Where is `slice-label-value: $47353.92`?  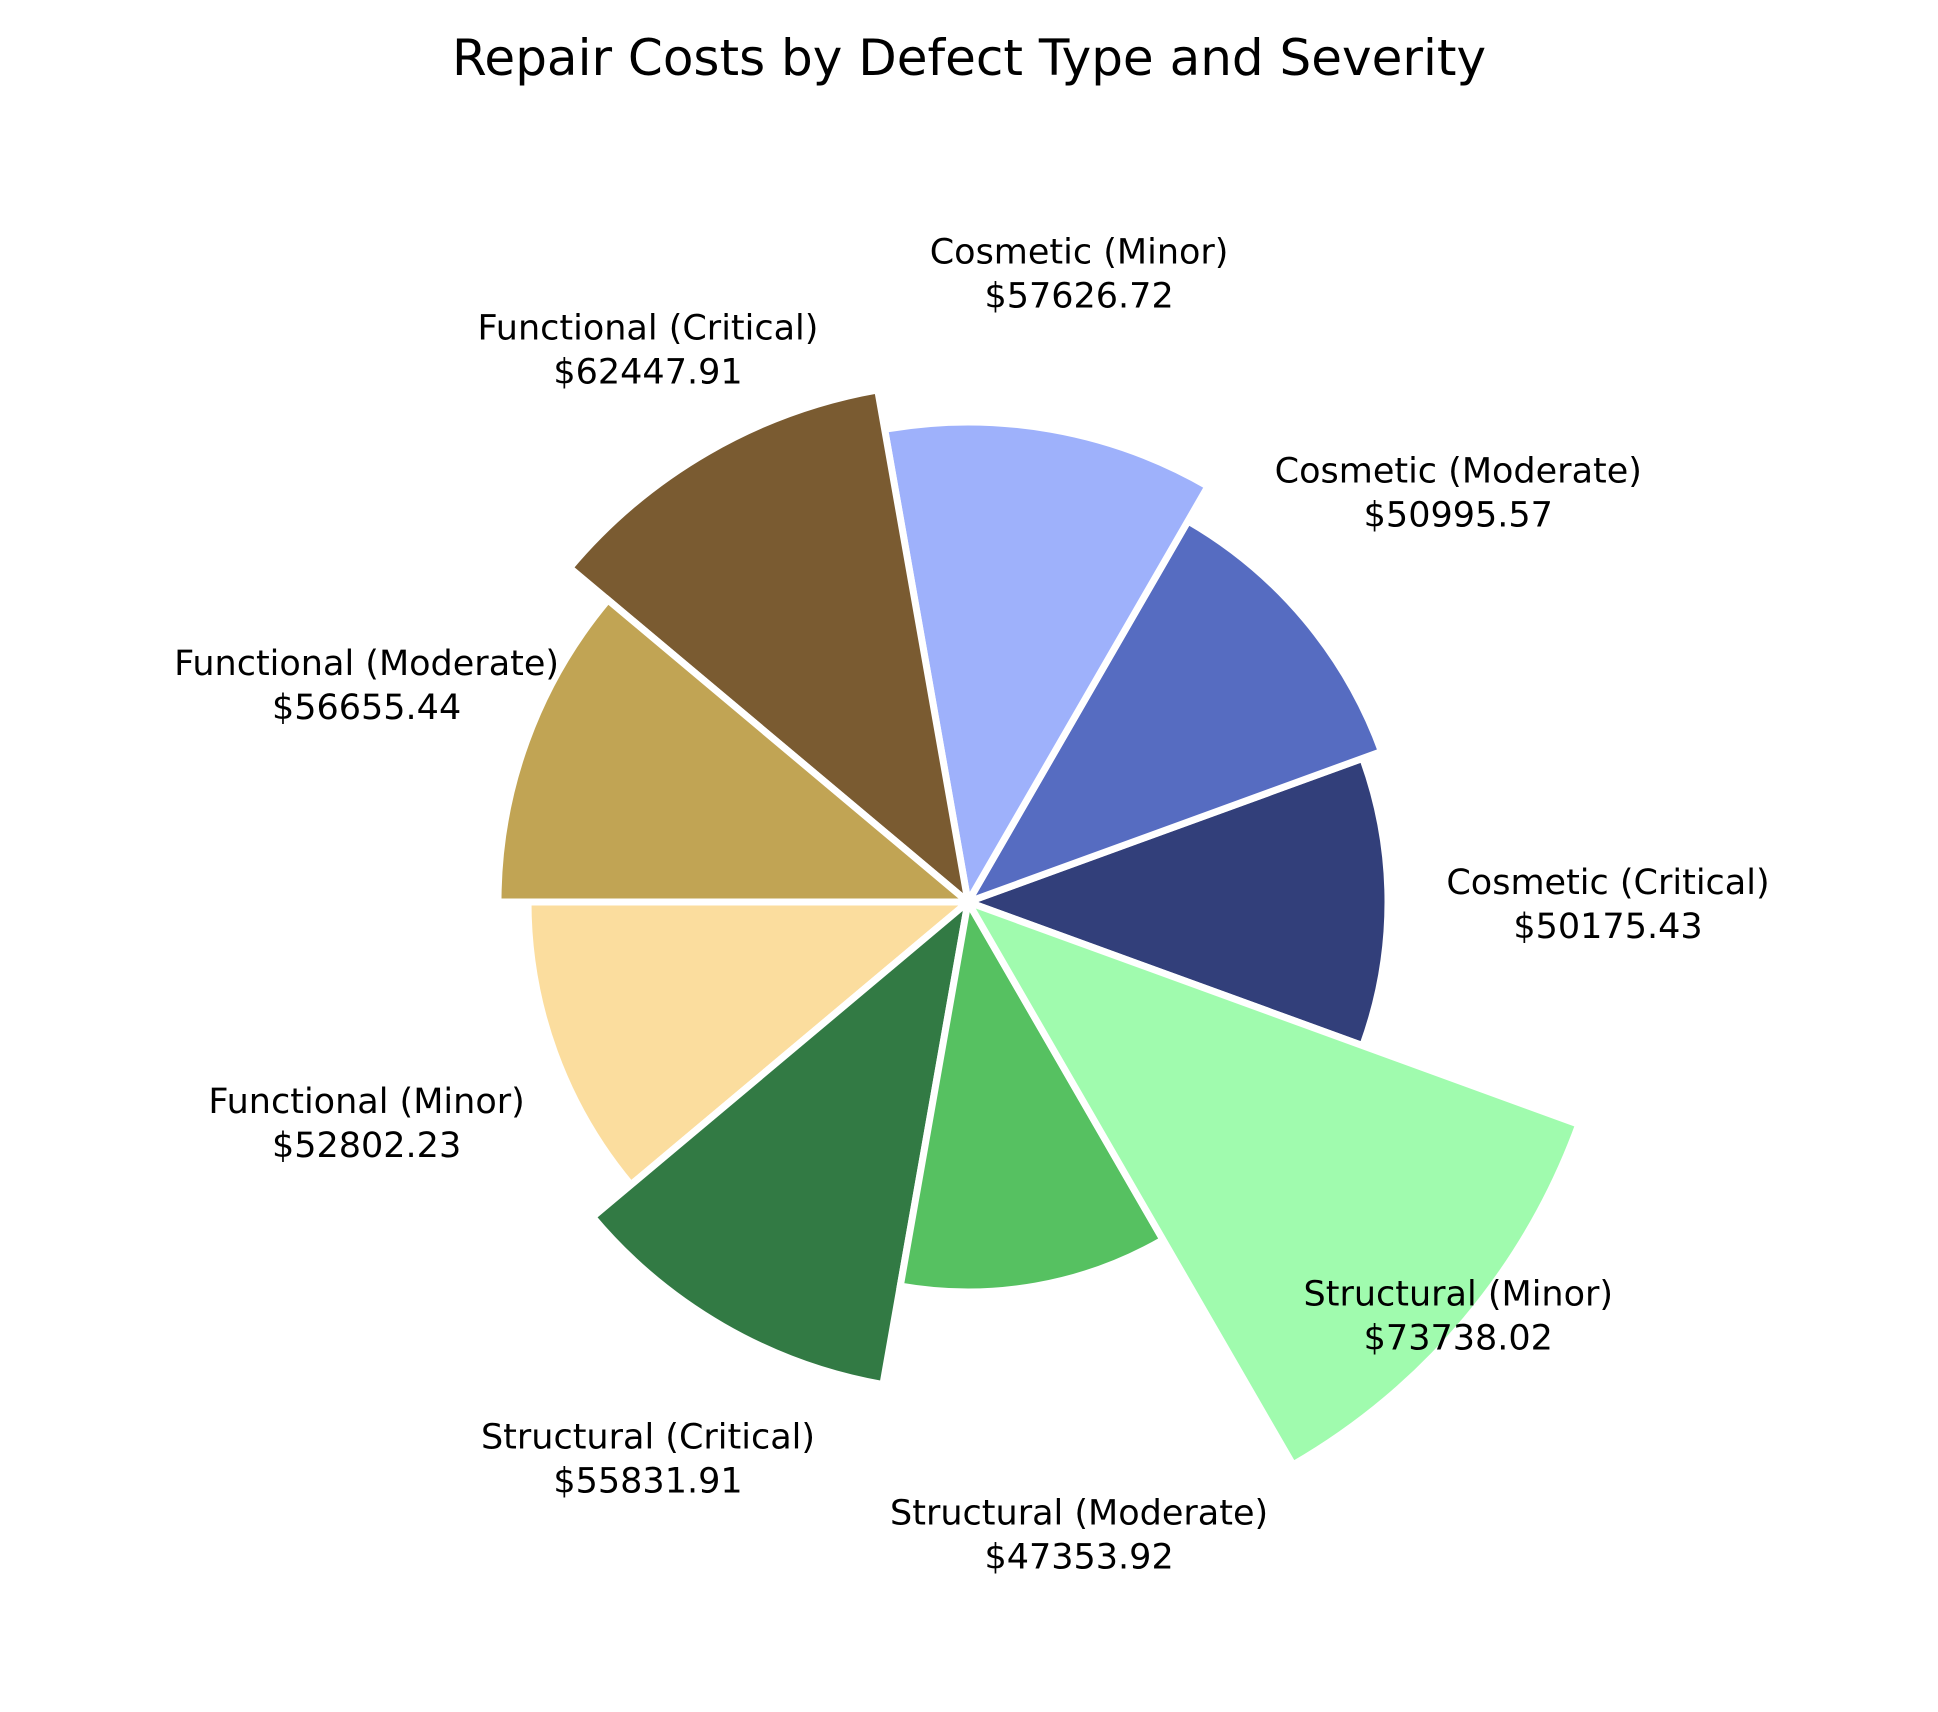
slice-label-value: $47353.92 is located at coordinates (1078, 1557).